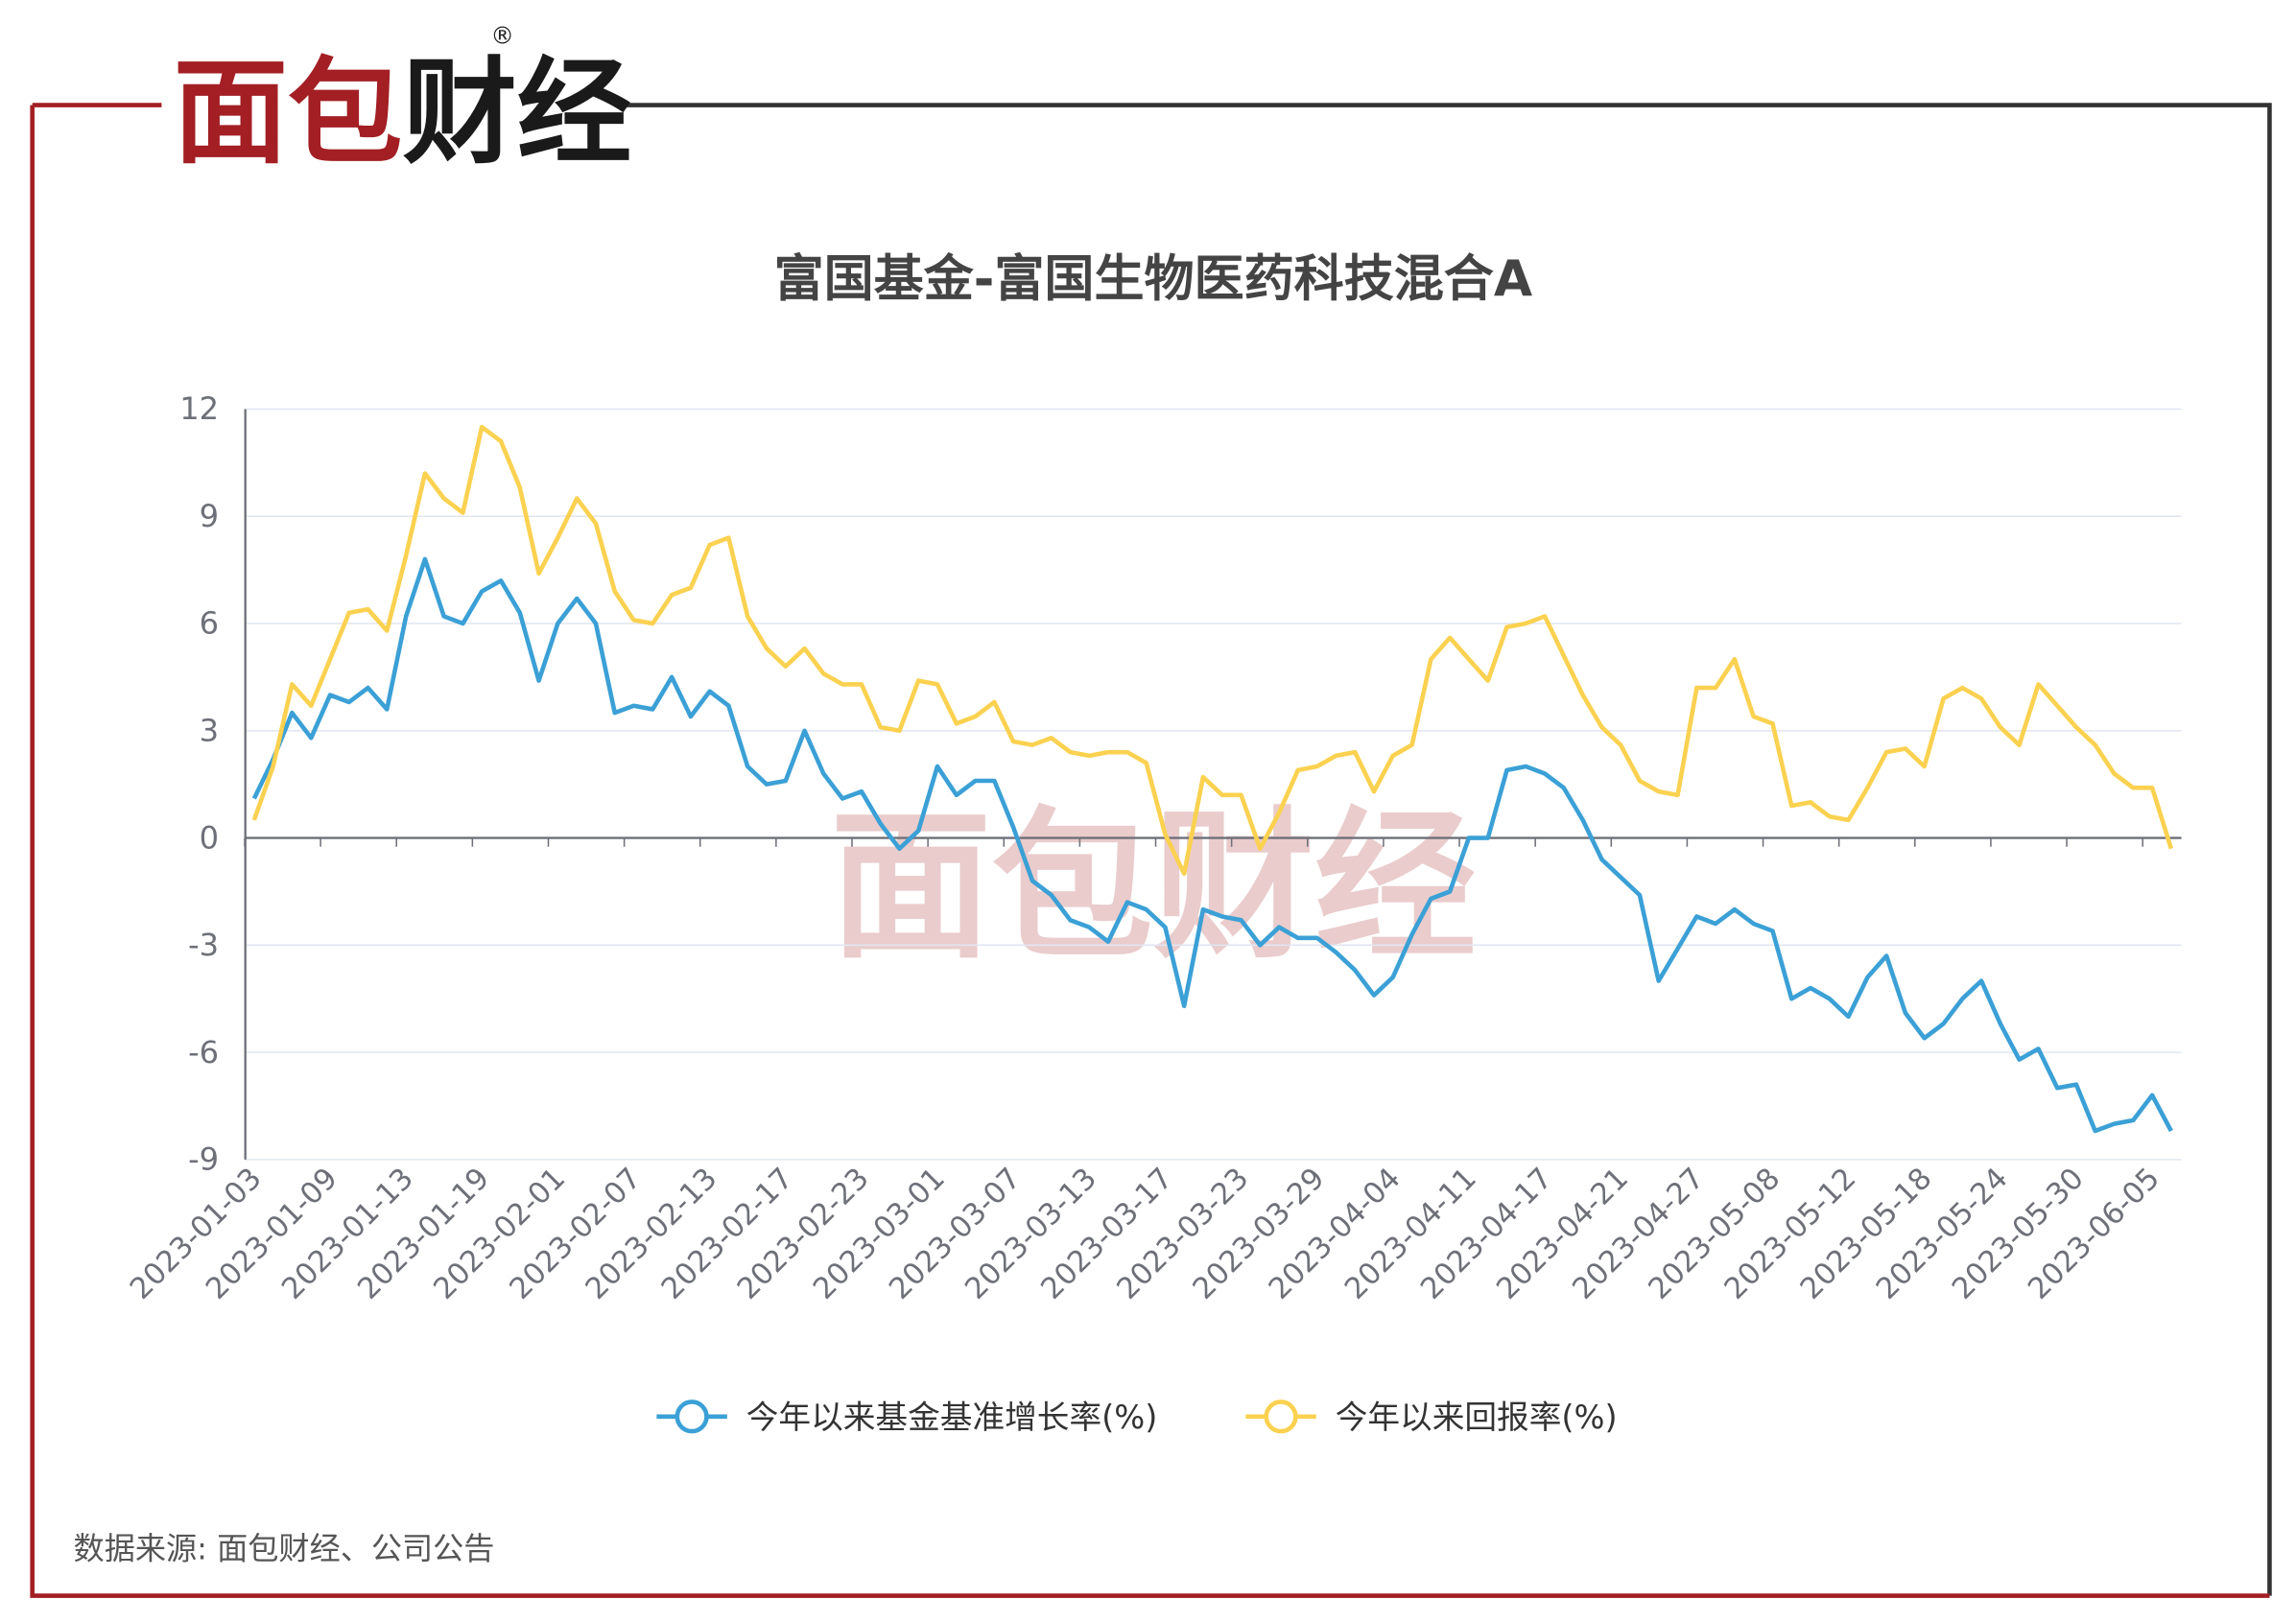 The image size is (2296, 1623). What do you see at coordinates (288, 114) in the screenshot?
I see `logo-red: 面包` at bounding box center [288, 114].